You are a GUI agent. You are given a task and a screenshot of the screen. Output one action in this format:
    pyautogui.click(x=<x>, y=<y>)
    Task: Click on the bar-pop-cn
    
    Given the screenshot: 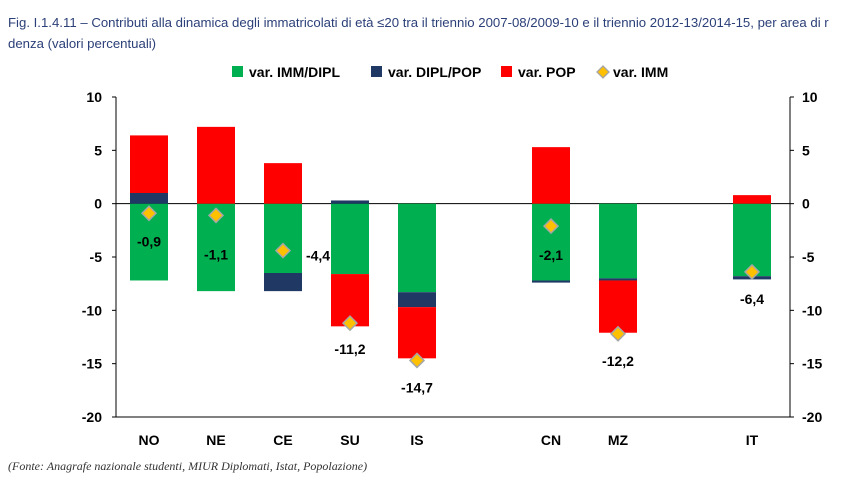 What is the action you would take?
    pyautogui.click(x=551, y=175)
    